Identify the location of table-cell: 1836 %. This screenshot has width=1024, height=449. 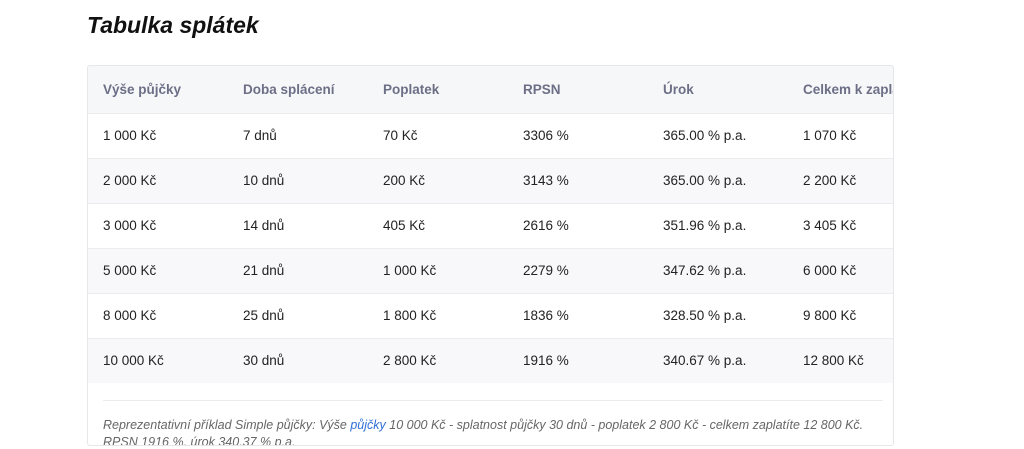
(578, 315).